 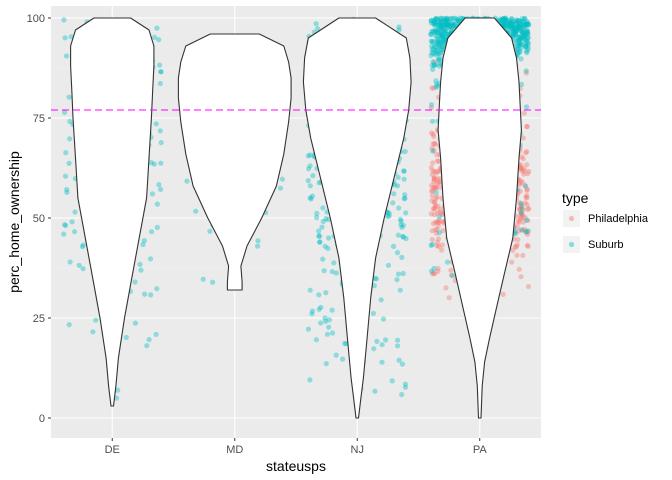 I want to click on y-tick-label: 100, so click(x=36, y=19).